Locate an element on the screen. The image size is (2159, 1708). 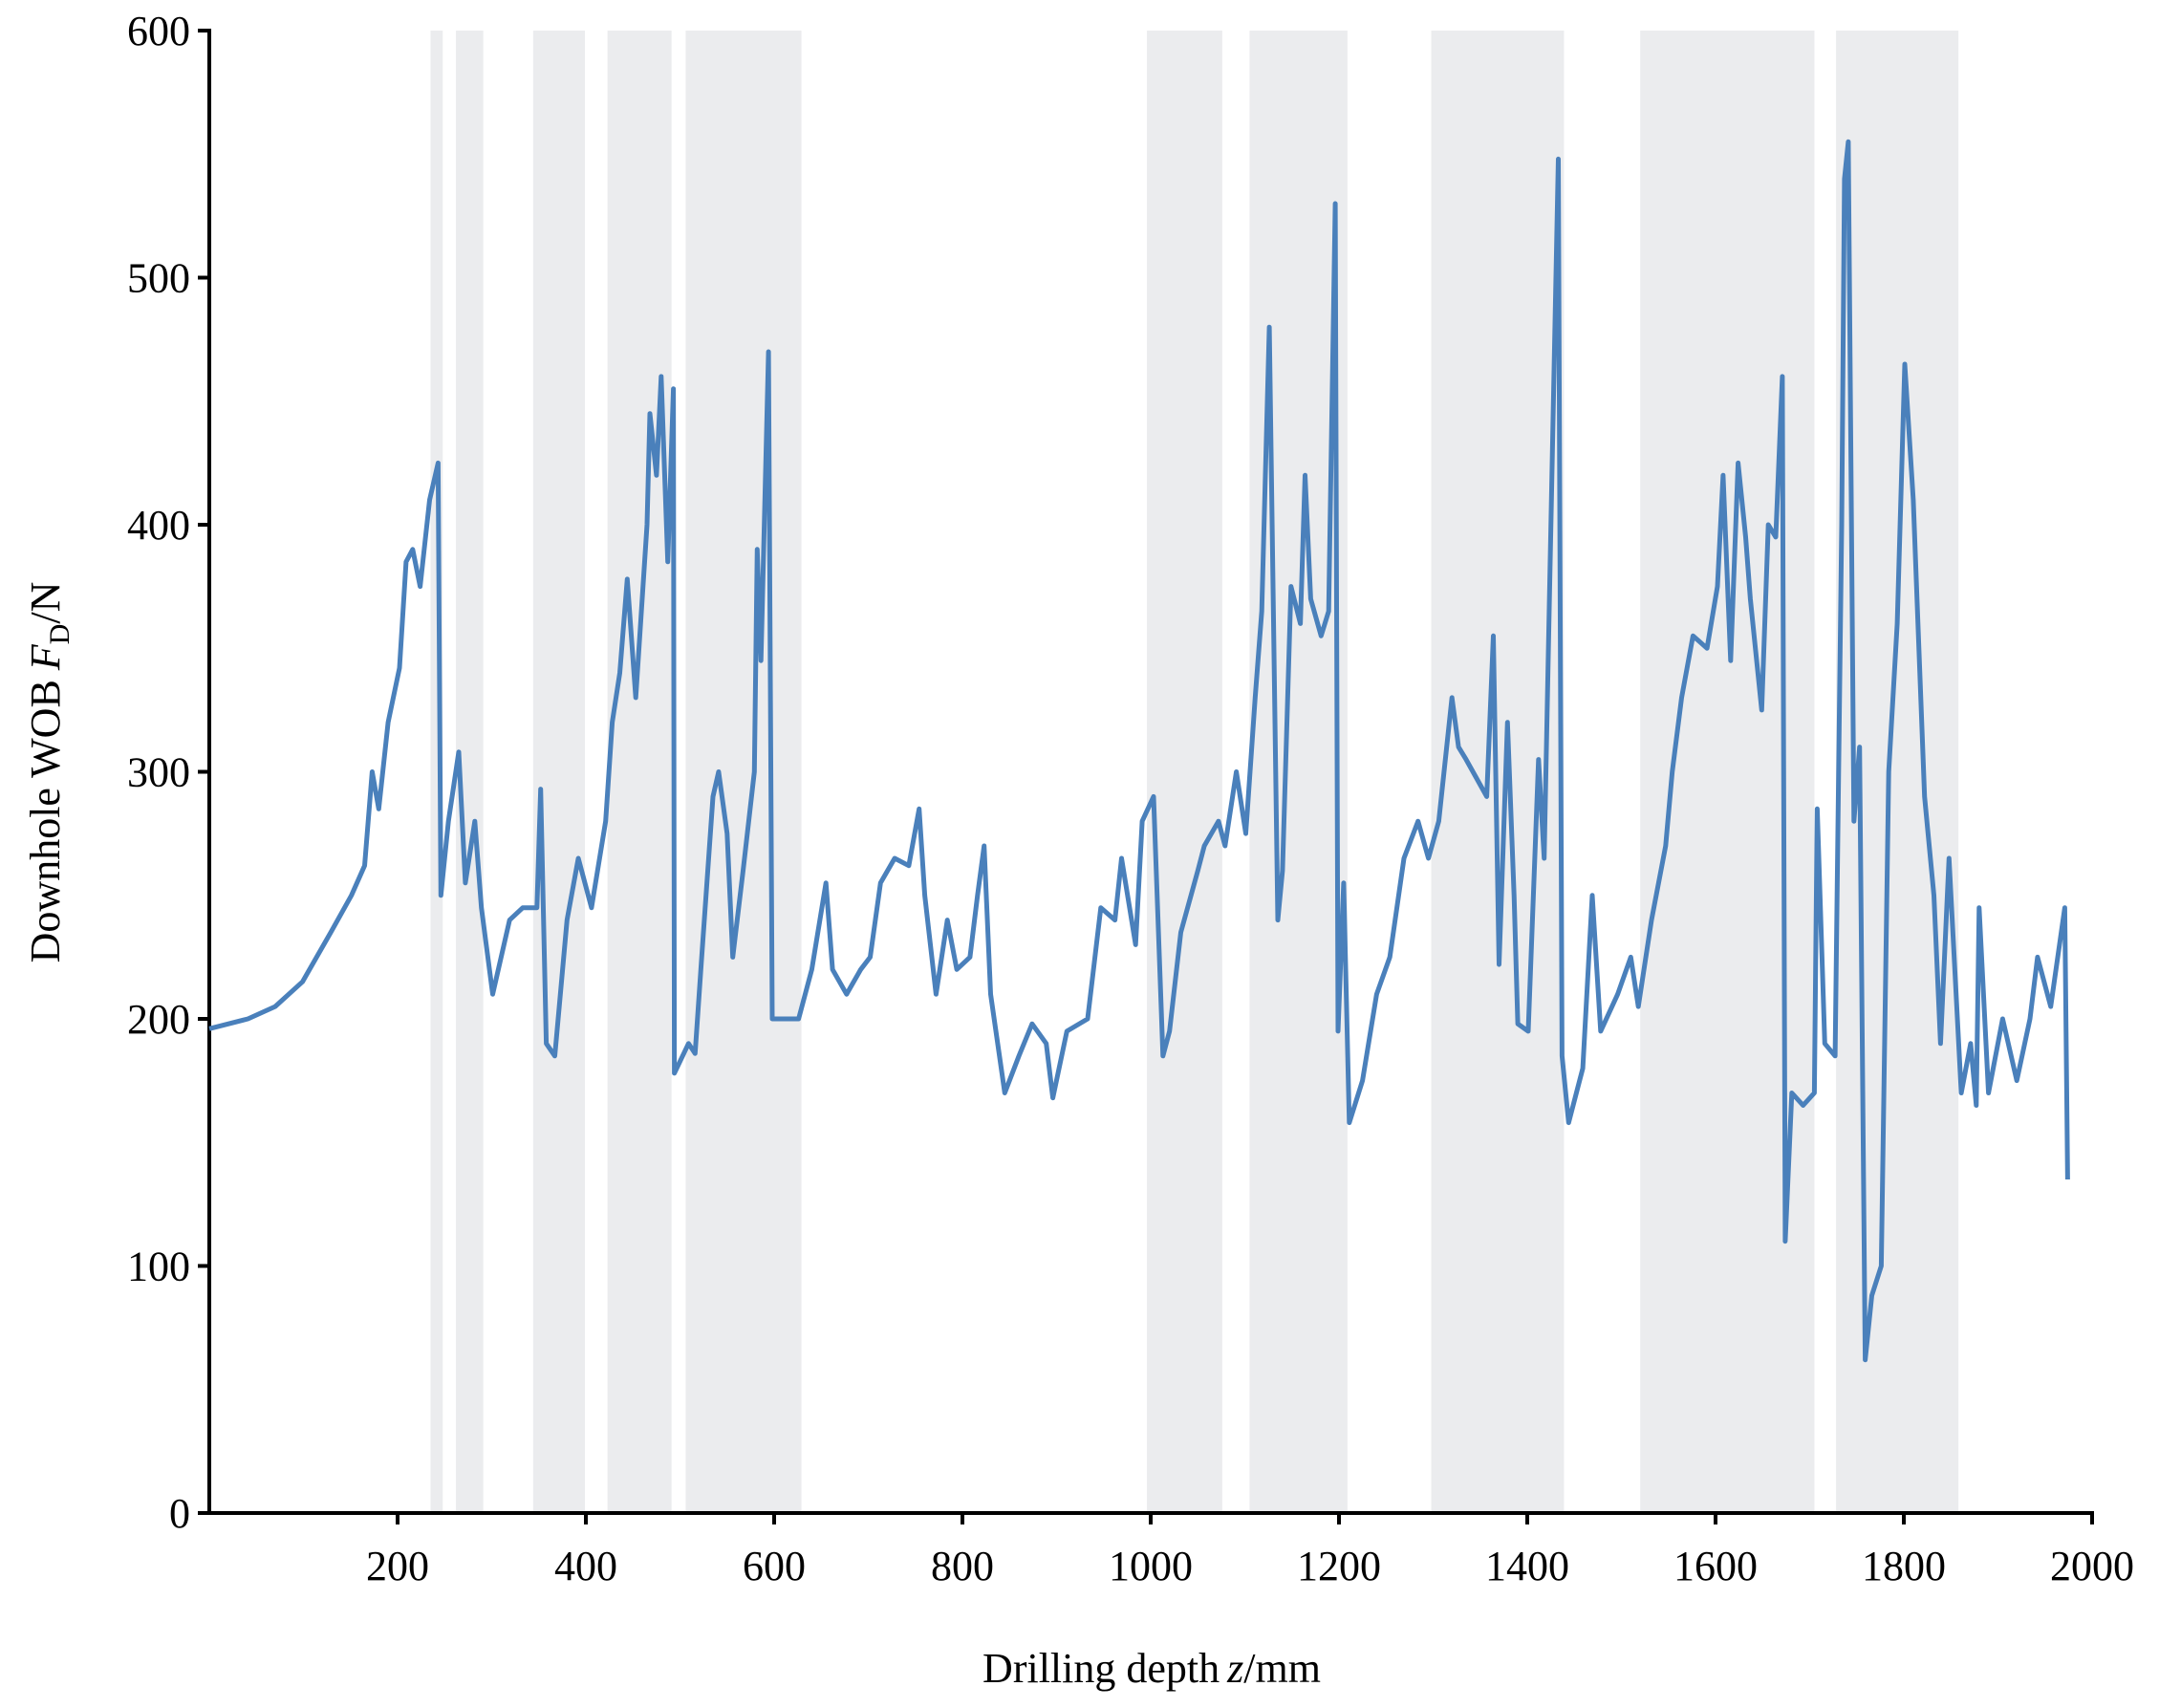
y-axis-label-text: Downhole WOB is located at coordinates (45, 821).